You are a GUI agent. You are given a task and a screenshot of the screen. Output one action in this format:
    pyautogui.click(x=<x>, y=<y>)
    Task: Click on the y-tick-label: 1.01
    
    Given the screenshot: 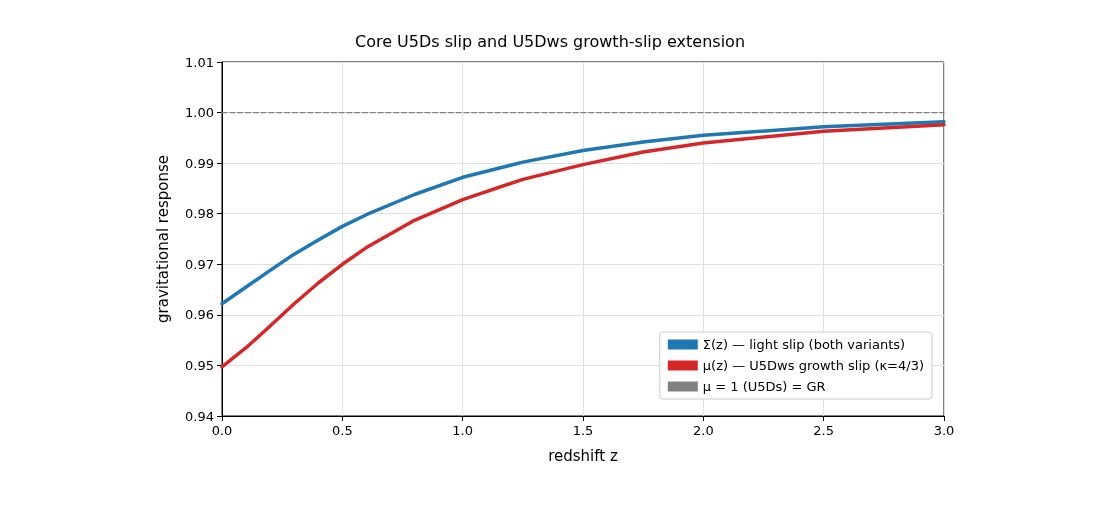 What is the action you would take?
    pyautogui.click(x=199, y=62)
    